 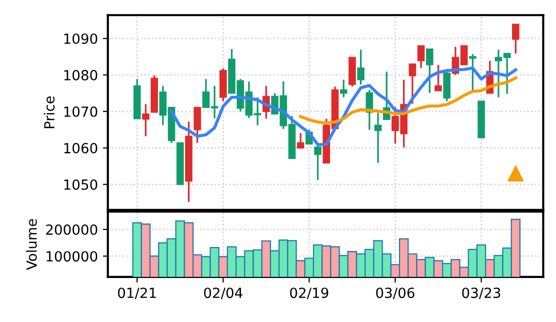 I want to click on y-tick-label: 1080, so click(x=81, y=75).